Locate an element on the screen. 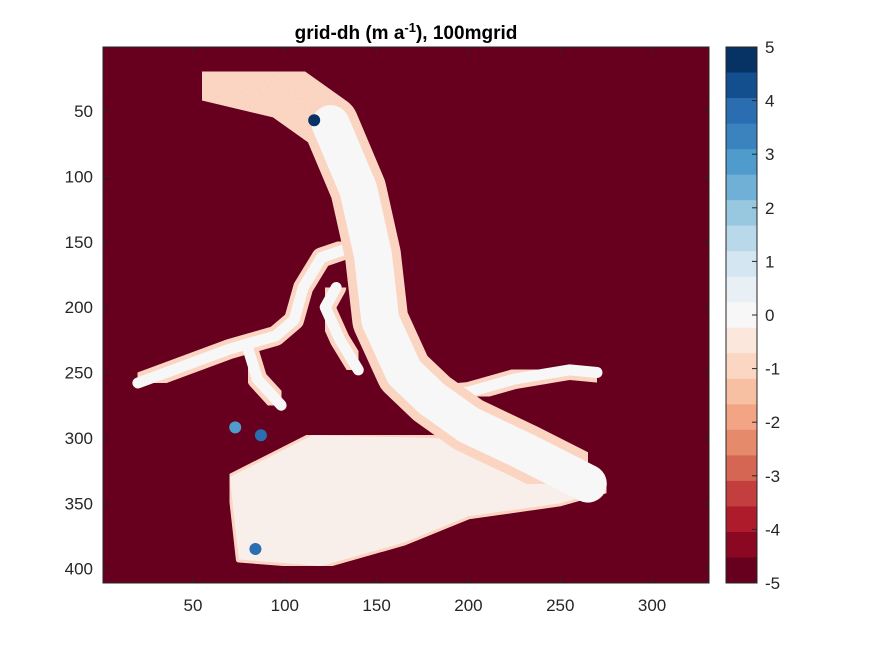 This screenshot has height=656, width=875. y-tick-label: 400 is located at coordinates (79, 569).